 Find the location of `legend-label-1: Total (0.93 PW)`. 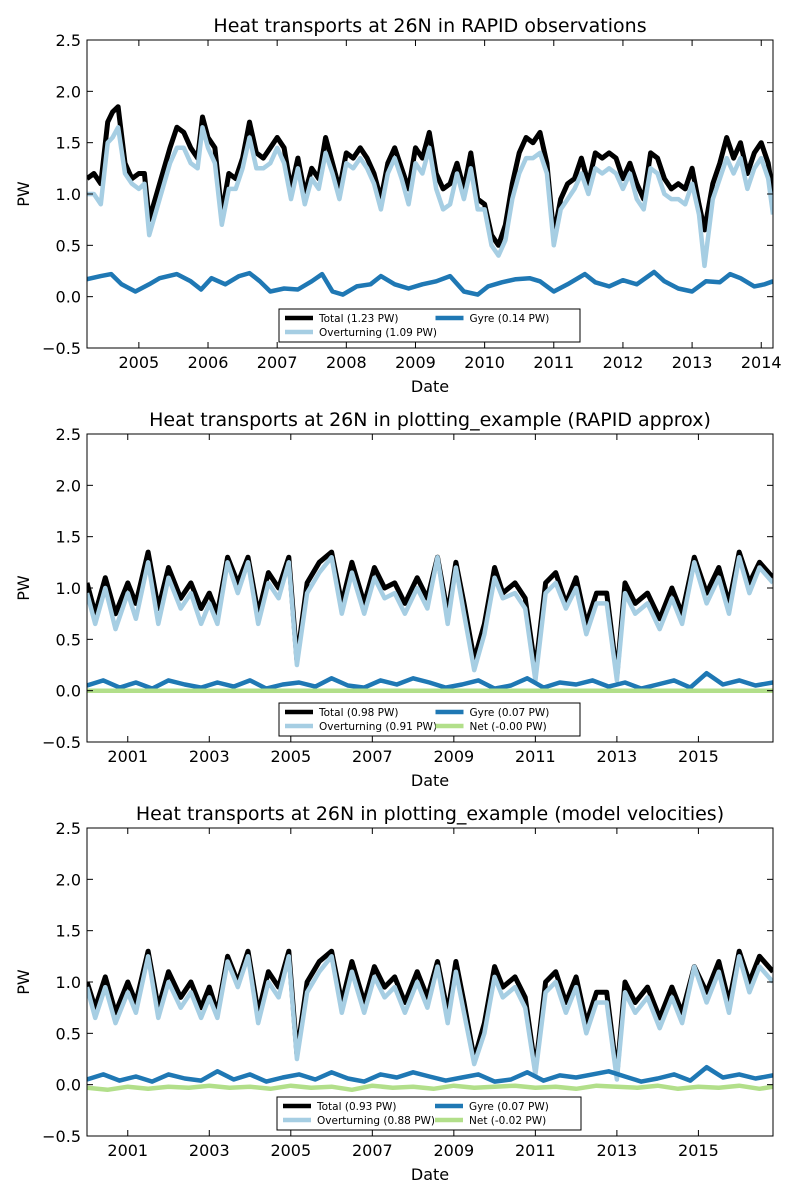

legend-label-1: Total (0.93 PW) is located at coordinates (356, 1107).